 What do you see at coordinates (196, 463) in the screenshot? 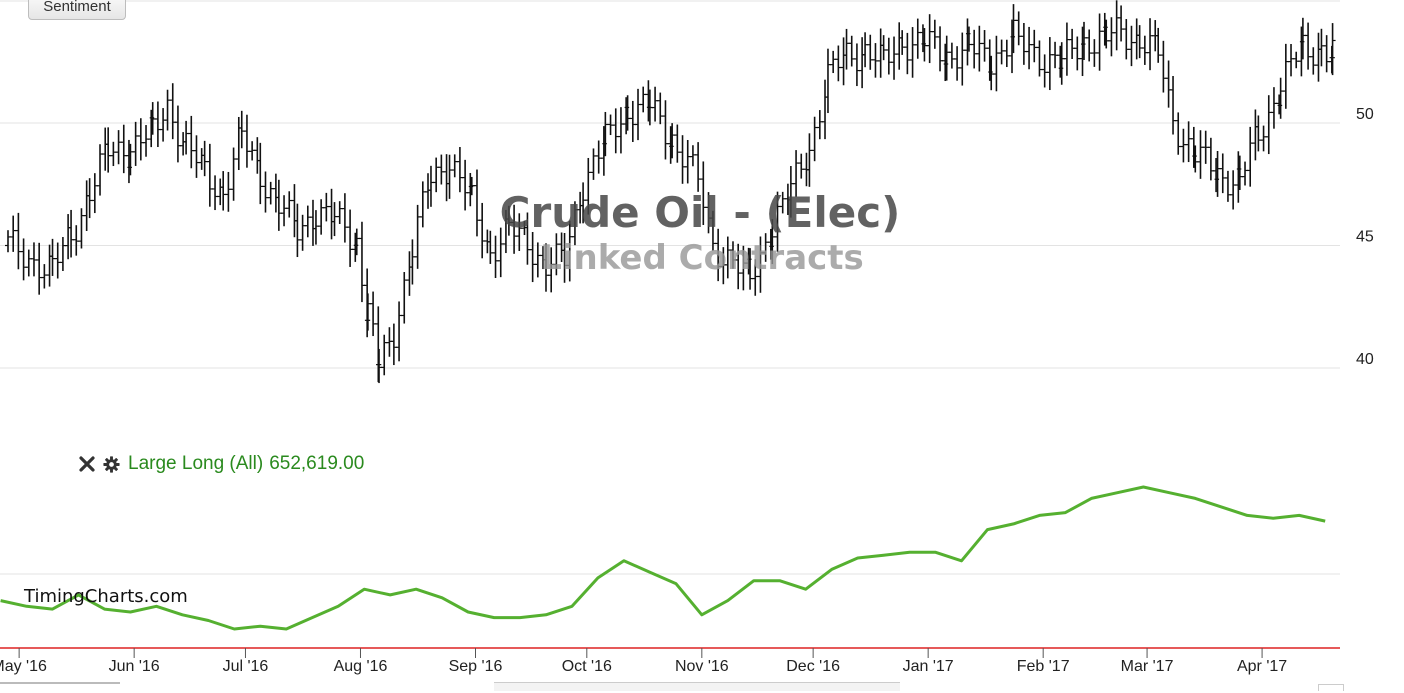
I see `indicator-name: Large Long (All)` at bounding box center [196, 463].